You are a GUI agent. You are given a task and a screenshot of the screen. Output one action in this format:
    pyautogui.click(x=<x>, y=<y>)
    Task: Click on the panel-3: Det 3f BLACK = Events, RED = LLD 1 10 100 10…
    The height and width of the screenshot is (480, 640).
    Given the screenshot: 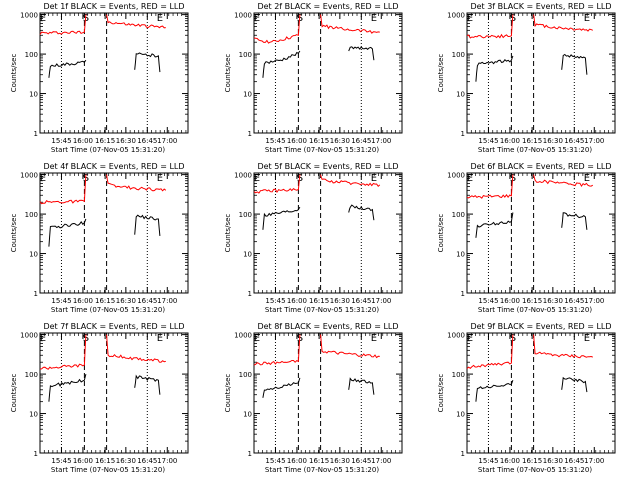 What is the action you would take?
    pyautogui.click(x=526, y=78)
    